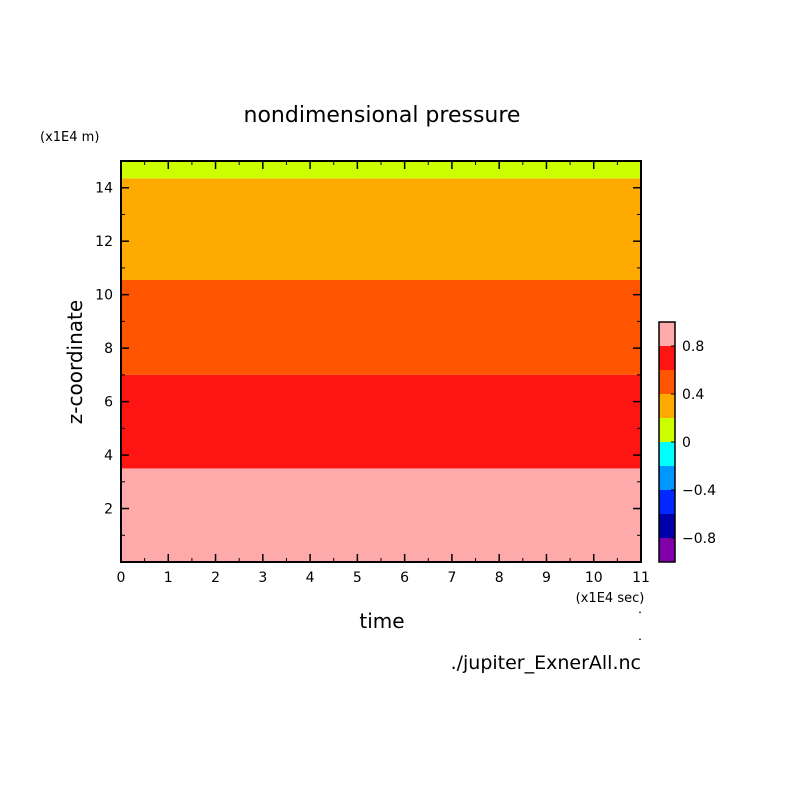 This screenshot has width=804, height=804. Describe the element at coordinates (699, 539) in the screenshot. I see `colorbar-tick-label: −0.8` at that location.